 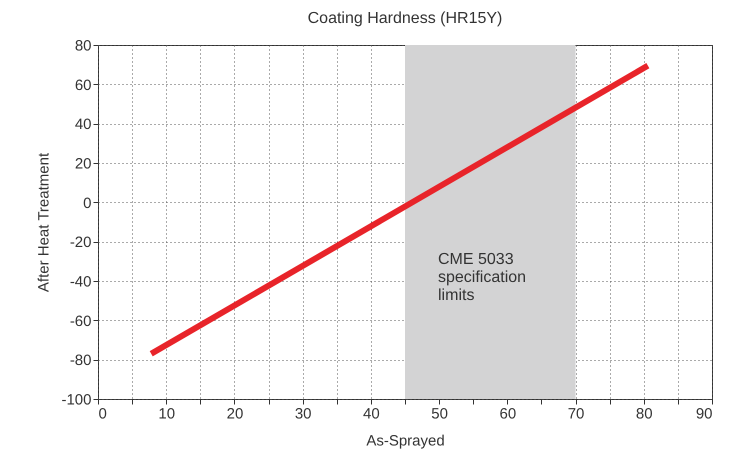 What do you see at coordinates (43, 222) in the screenshot?
I see `y-axis-title: After Heat Treatment` at bounding box center [43, 222].